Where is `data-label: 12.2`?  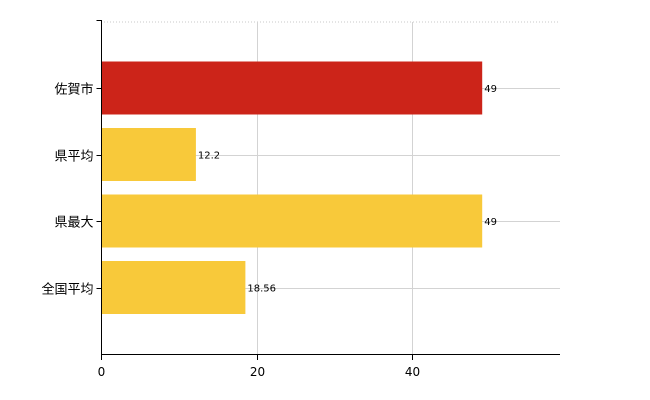
data-label: 12.2 is located at coordinates (209, 156).